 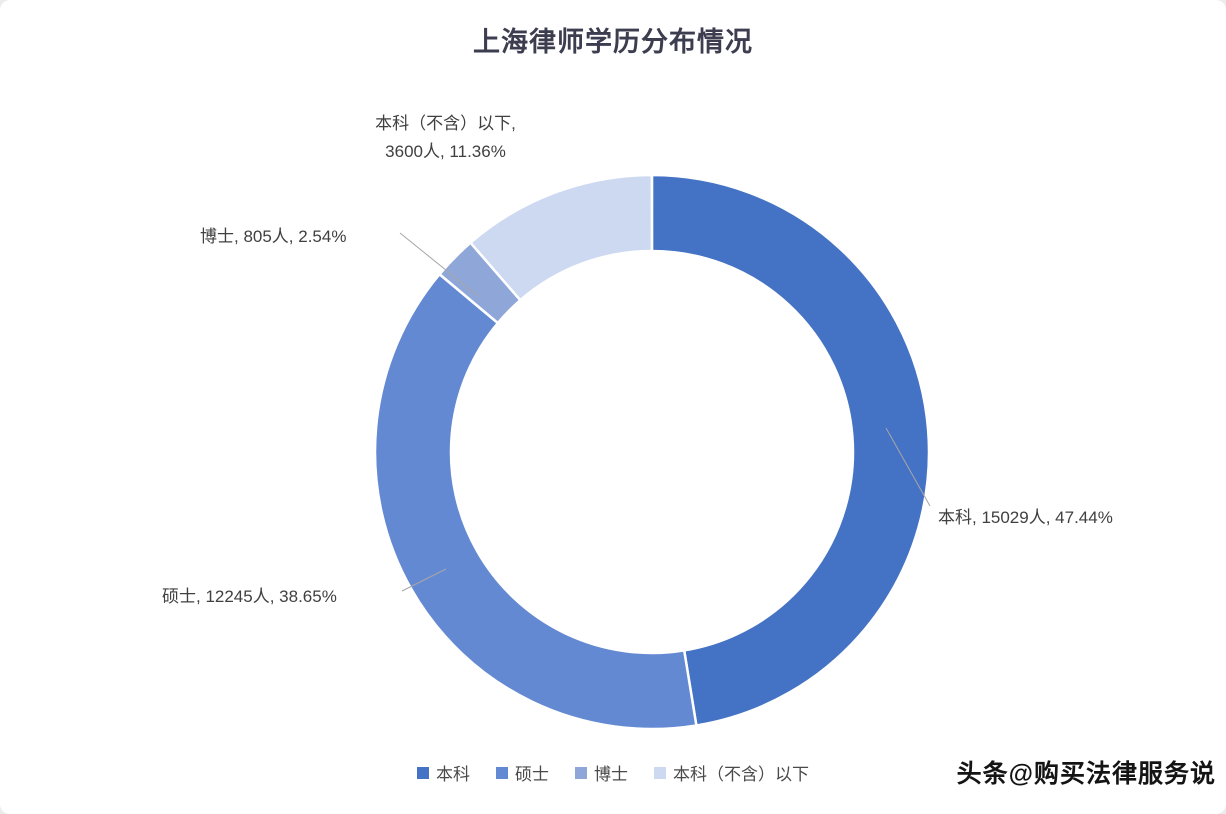 I want to click on legend-item-1: 本科, so click(x=443, y=772).